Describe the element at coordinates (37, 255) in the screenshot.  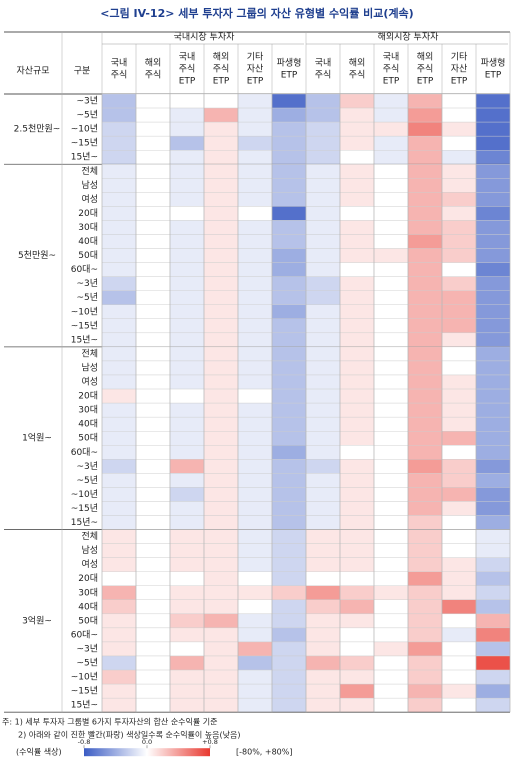
I see `row-group-label: 5천만원~` at that location.